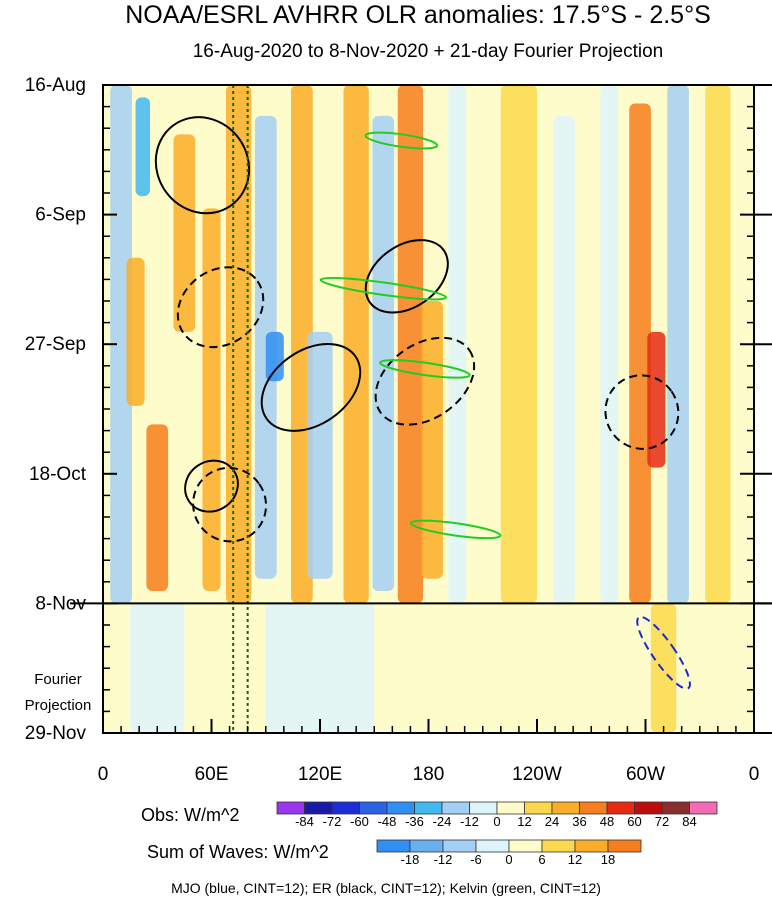 This screenshot has height=899, width=772. What do you see at coordinates (442, 821) in the screenshot?
I see `obs-legend-label: -24` at bounding box center [442, 821].